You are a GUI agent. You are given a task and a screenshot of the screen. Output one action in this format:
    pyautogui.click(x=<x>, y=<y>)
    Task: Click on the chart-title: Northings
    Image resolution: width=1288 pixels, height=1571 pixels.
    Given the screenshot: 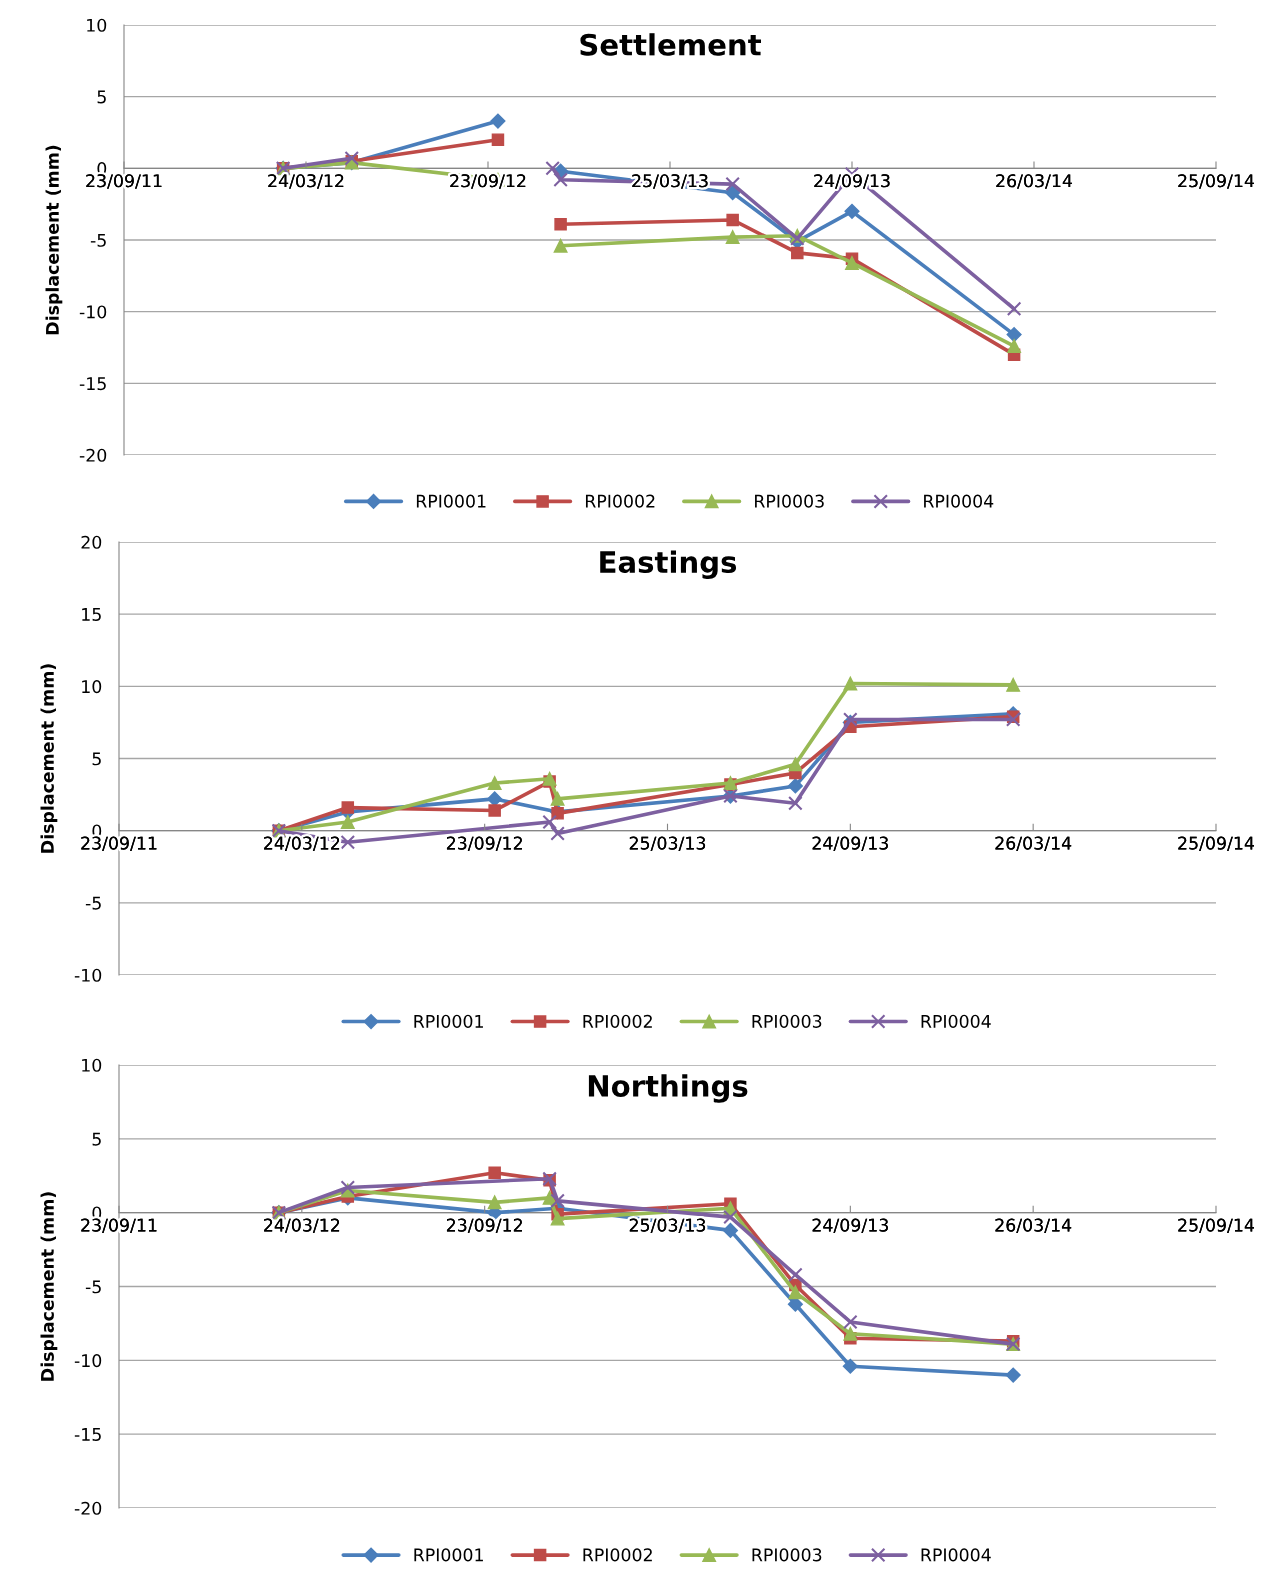 What is the action you would take?
    pyautogui.click(x=668, y=1088)
    